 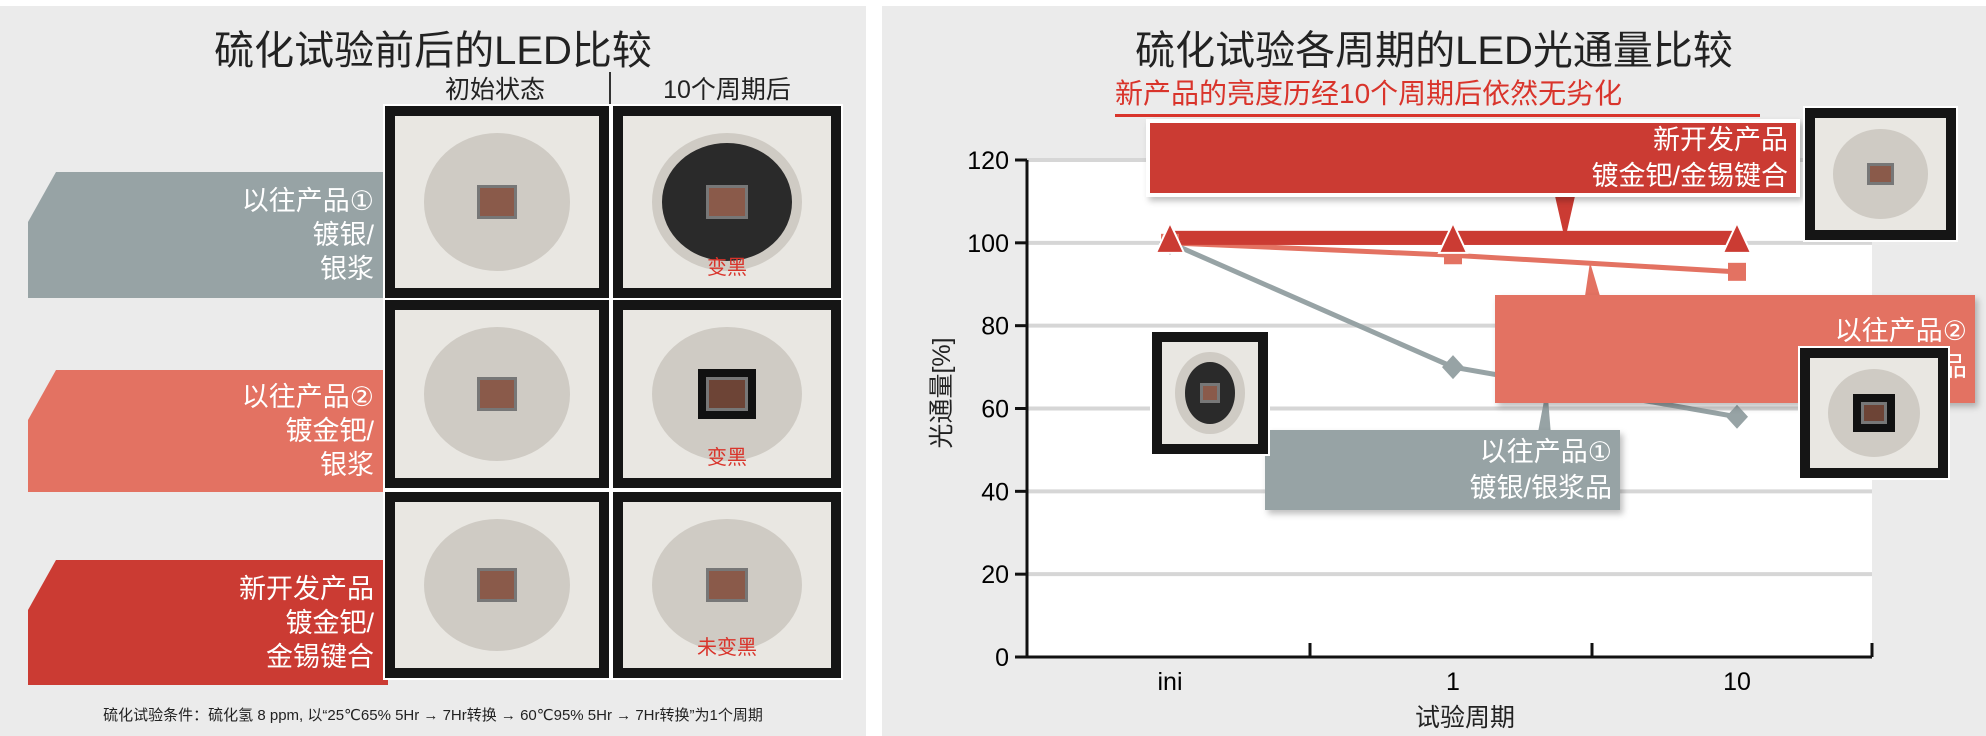 I want to click on row-label-3: 新开发产品 镀金钯/金锡键合, so click(x=208, y=622).